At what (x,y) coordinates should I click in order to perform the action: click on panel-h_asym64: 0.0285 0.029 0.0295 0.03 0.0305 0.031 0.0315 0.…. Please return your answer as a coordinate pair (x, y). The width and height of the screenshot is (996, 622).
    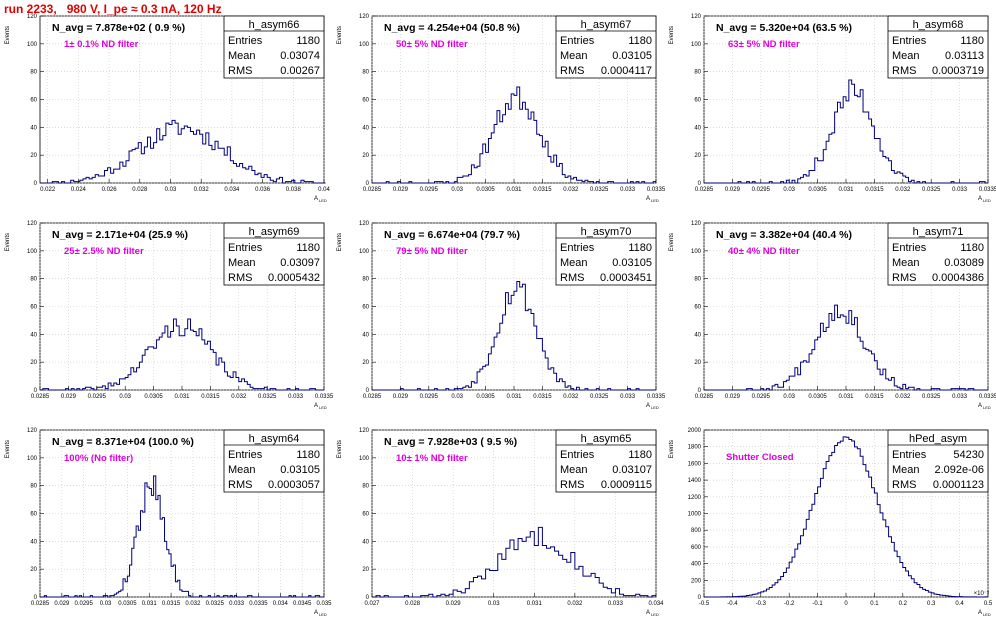
    Looking at the image, I should click on (168, 522).